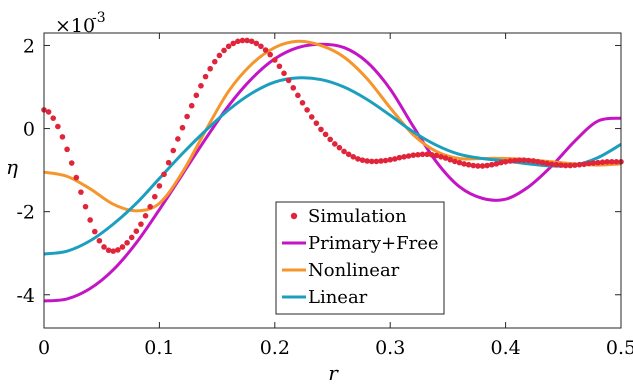  Describe the element at coordinates (325, 297) in the screenshot. I see `legend-item-linear: Linear` at that location.